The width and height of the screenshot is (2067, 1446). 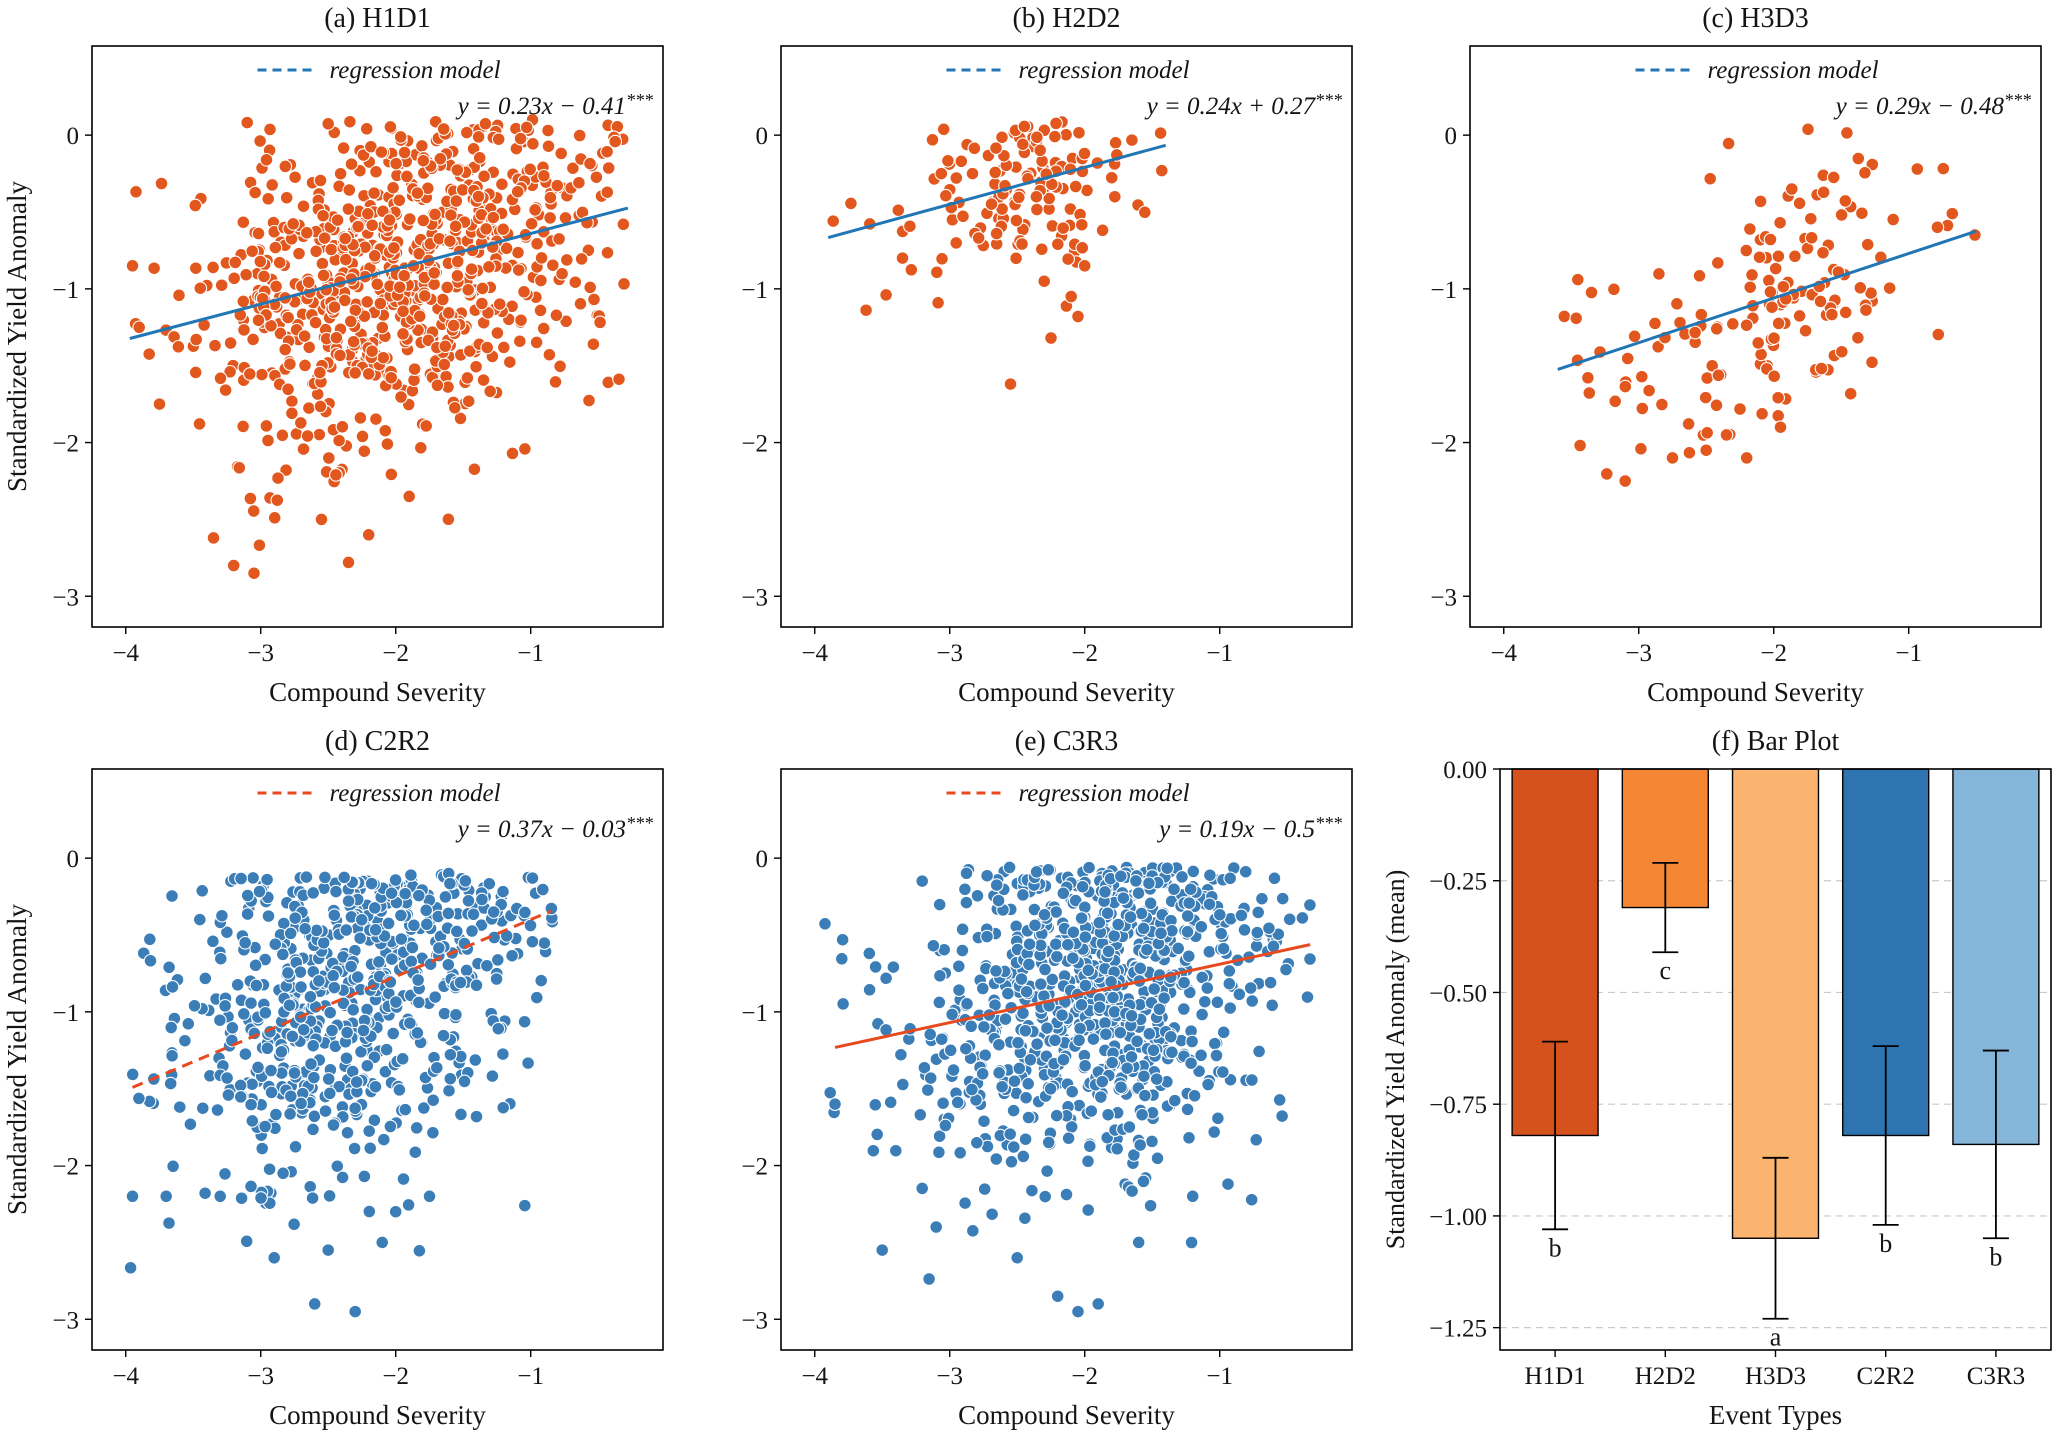 I want to click on svg-text:Standardized Yield Anomaly (me: Standardized Yield Anomaly (mean), so click(x=1395, y=1060).